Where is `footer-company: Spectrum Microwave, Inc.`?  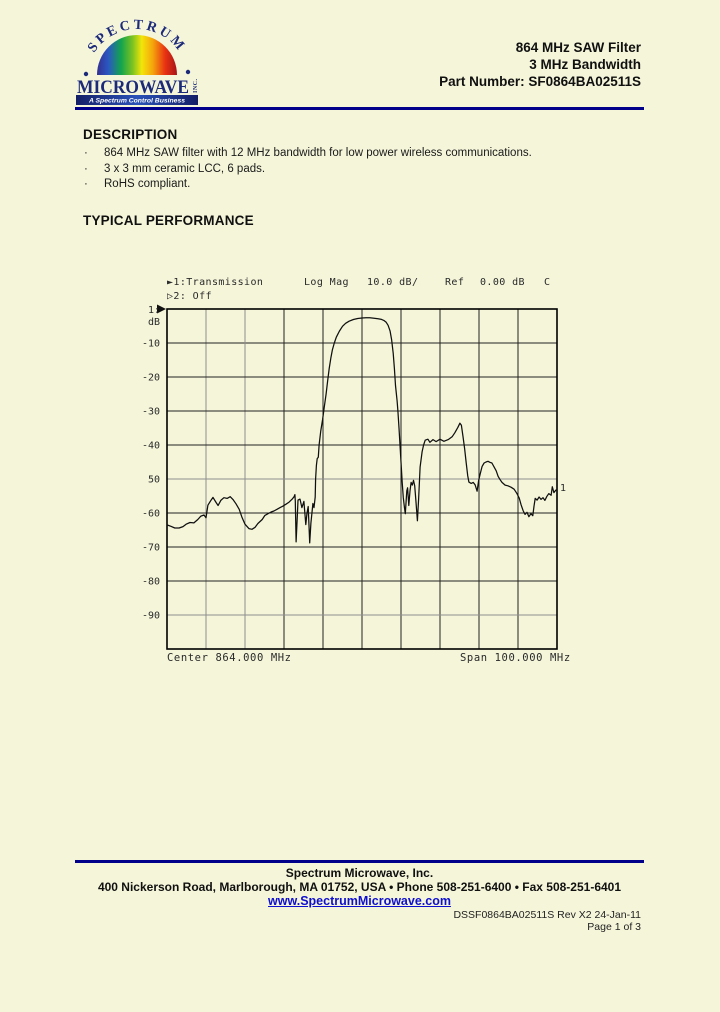
footer-company: Spectrum Microwave, Inc. is located at coordinates (359, 873).